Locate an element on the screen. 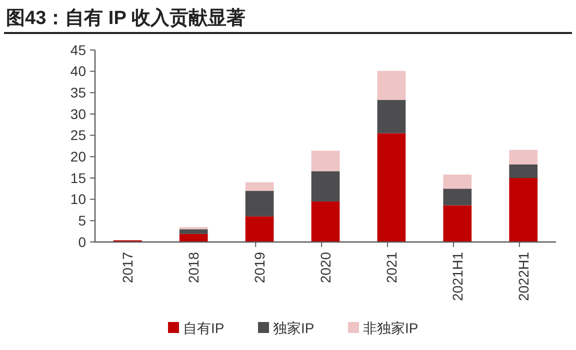 The height and width of the screenshot is (350, 576). y-tick-label: 5 is located at coordinates (82, 220).